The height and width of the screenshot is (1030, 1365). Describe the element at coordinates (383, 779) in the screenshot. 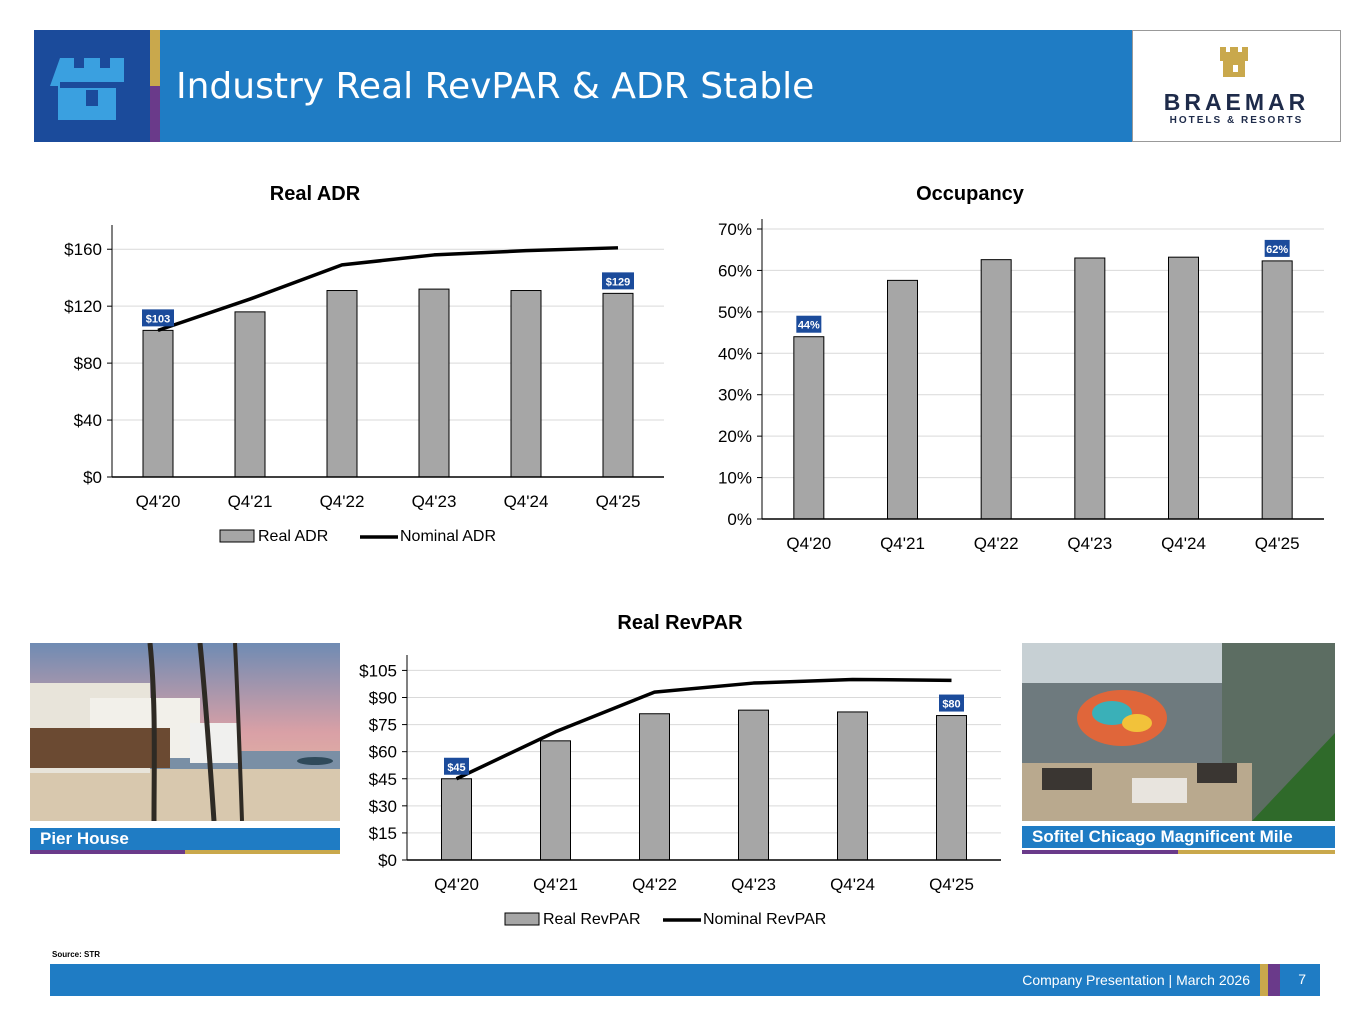

I see `y-tick-label: $45` at that location.